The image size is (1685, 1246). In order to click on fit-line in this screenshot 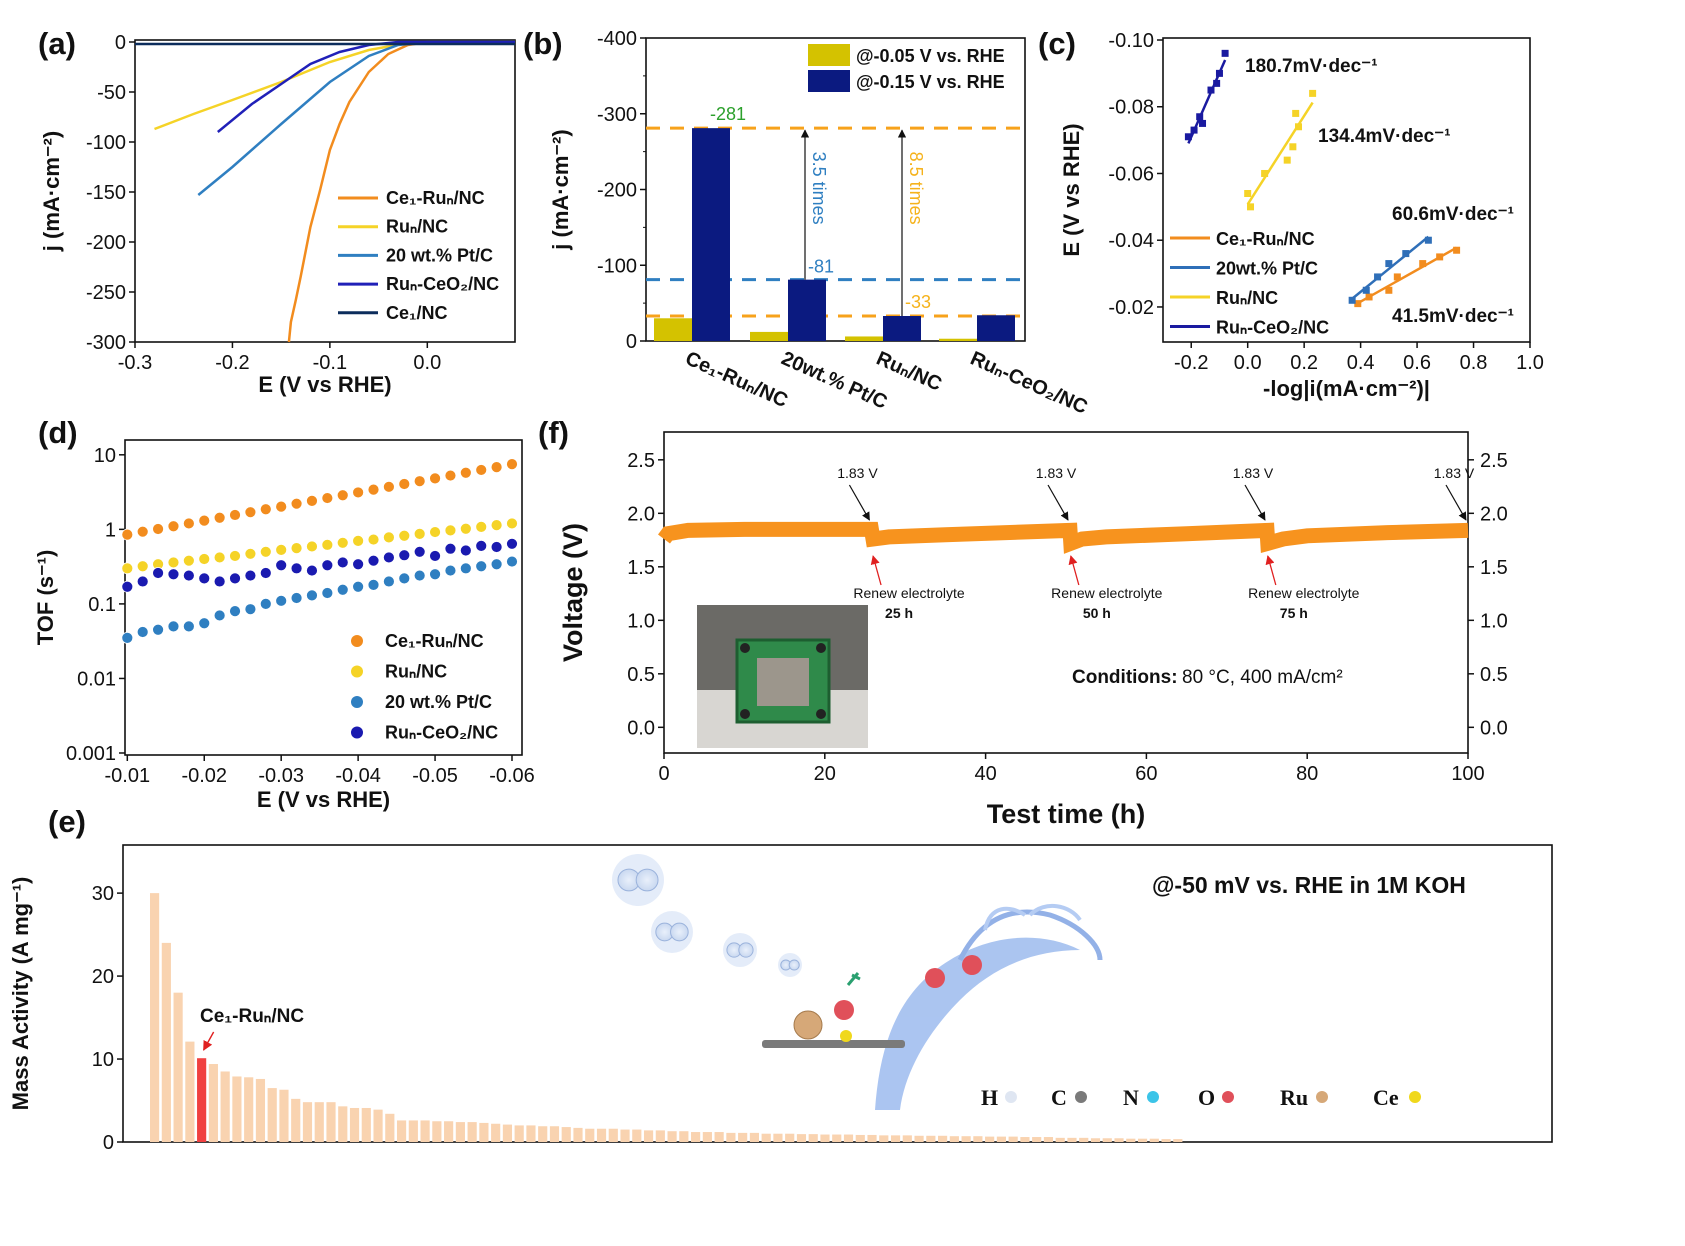, I will do `click(1280, 153)`.